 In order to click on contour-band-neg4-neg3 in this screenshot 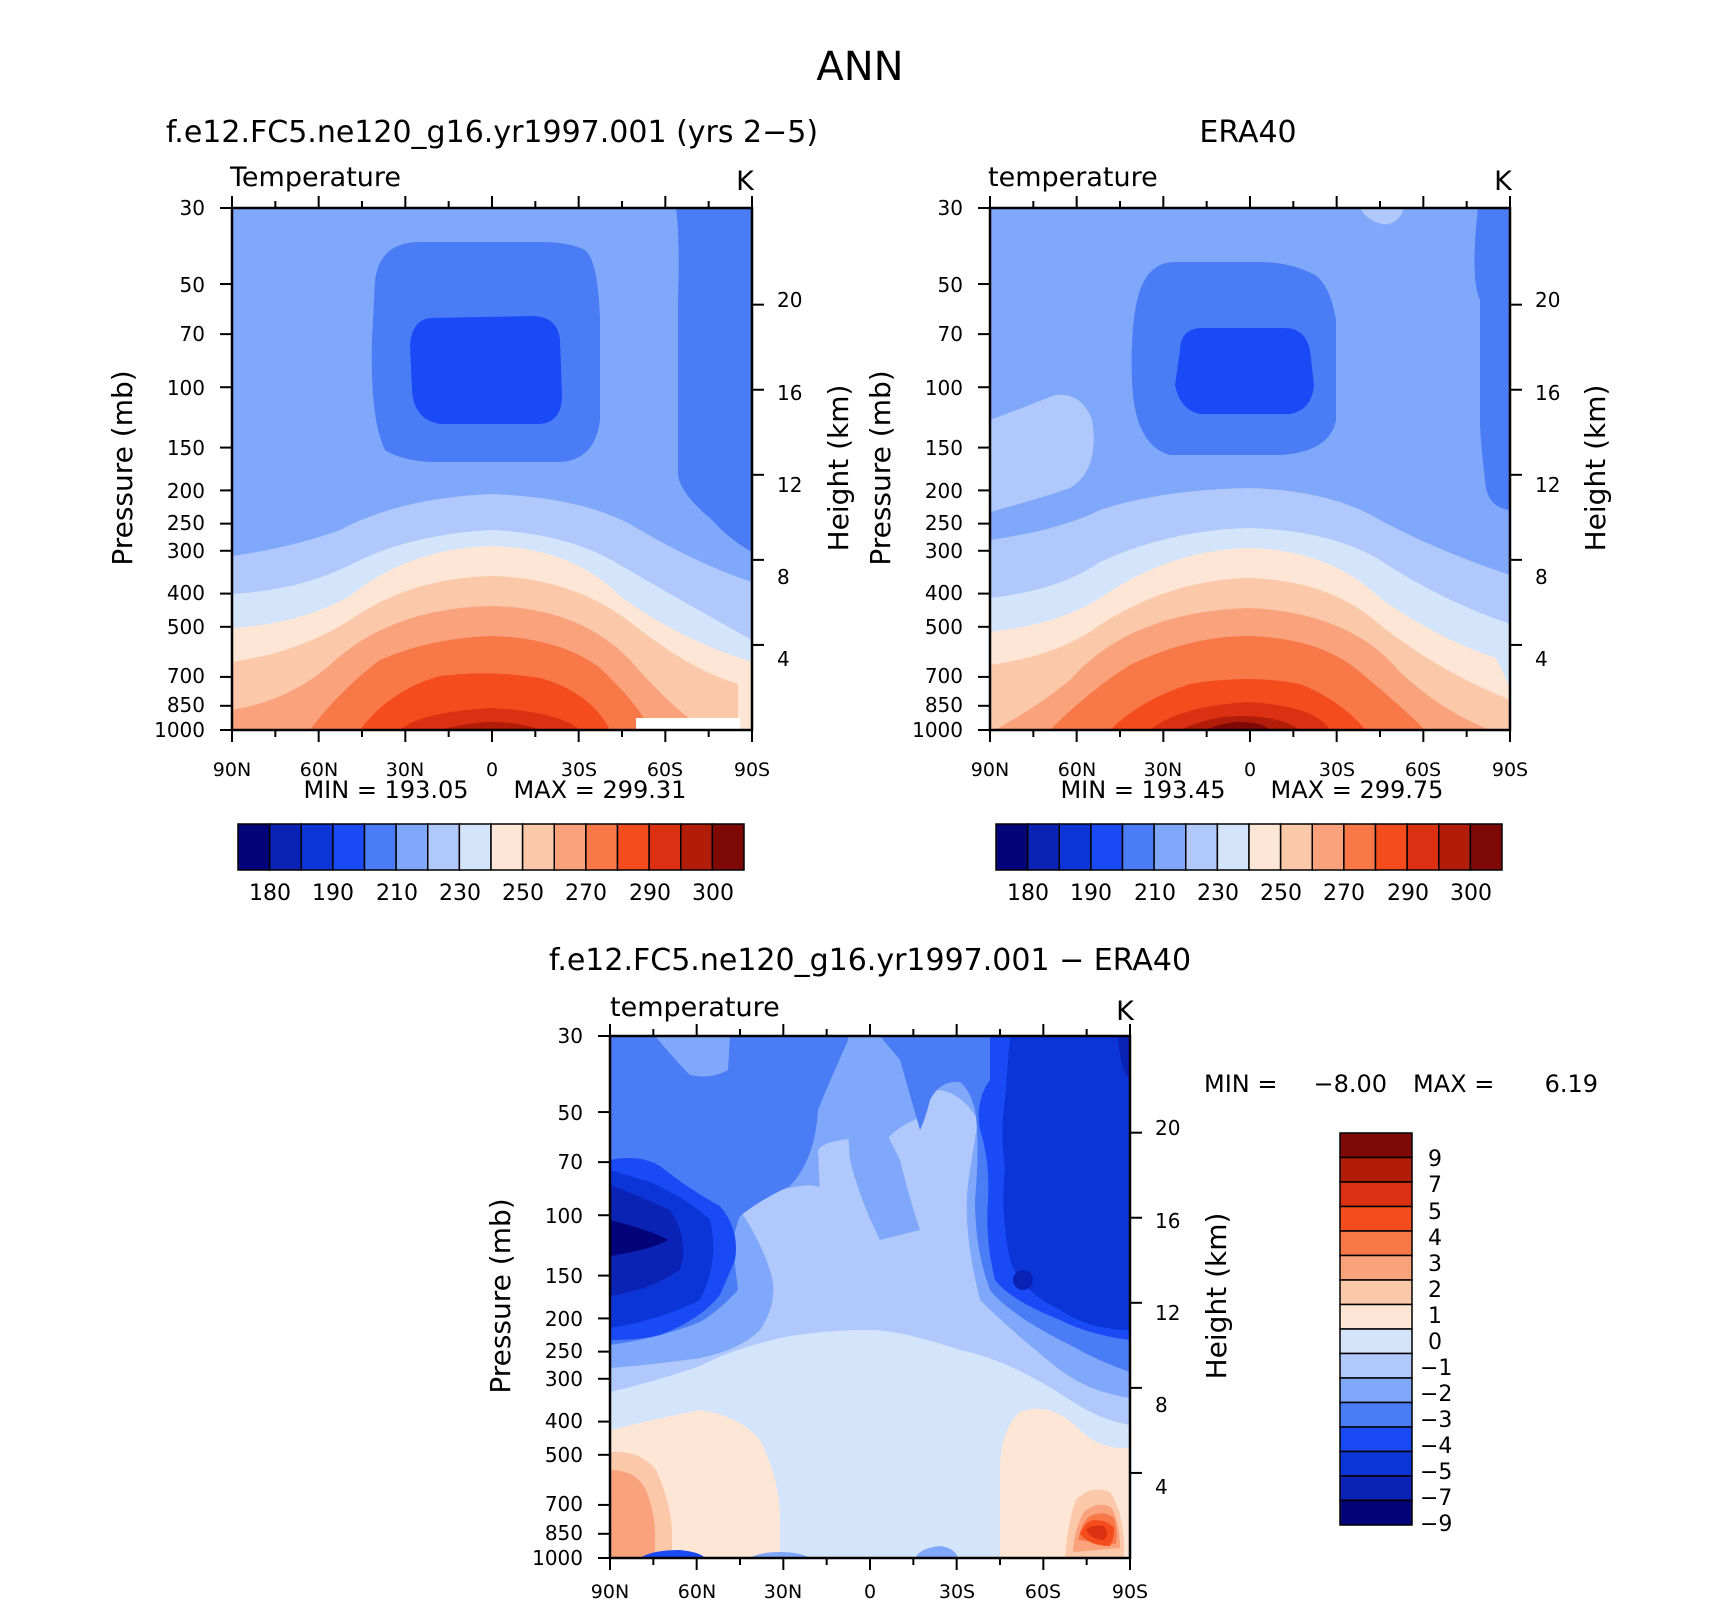, I will do `click(690, 1100)`.